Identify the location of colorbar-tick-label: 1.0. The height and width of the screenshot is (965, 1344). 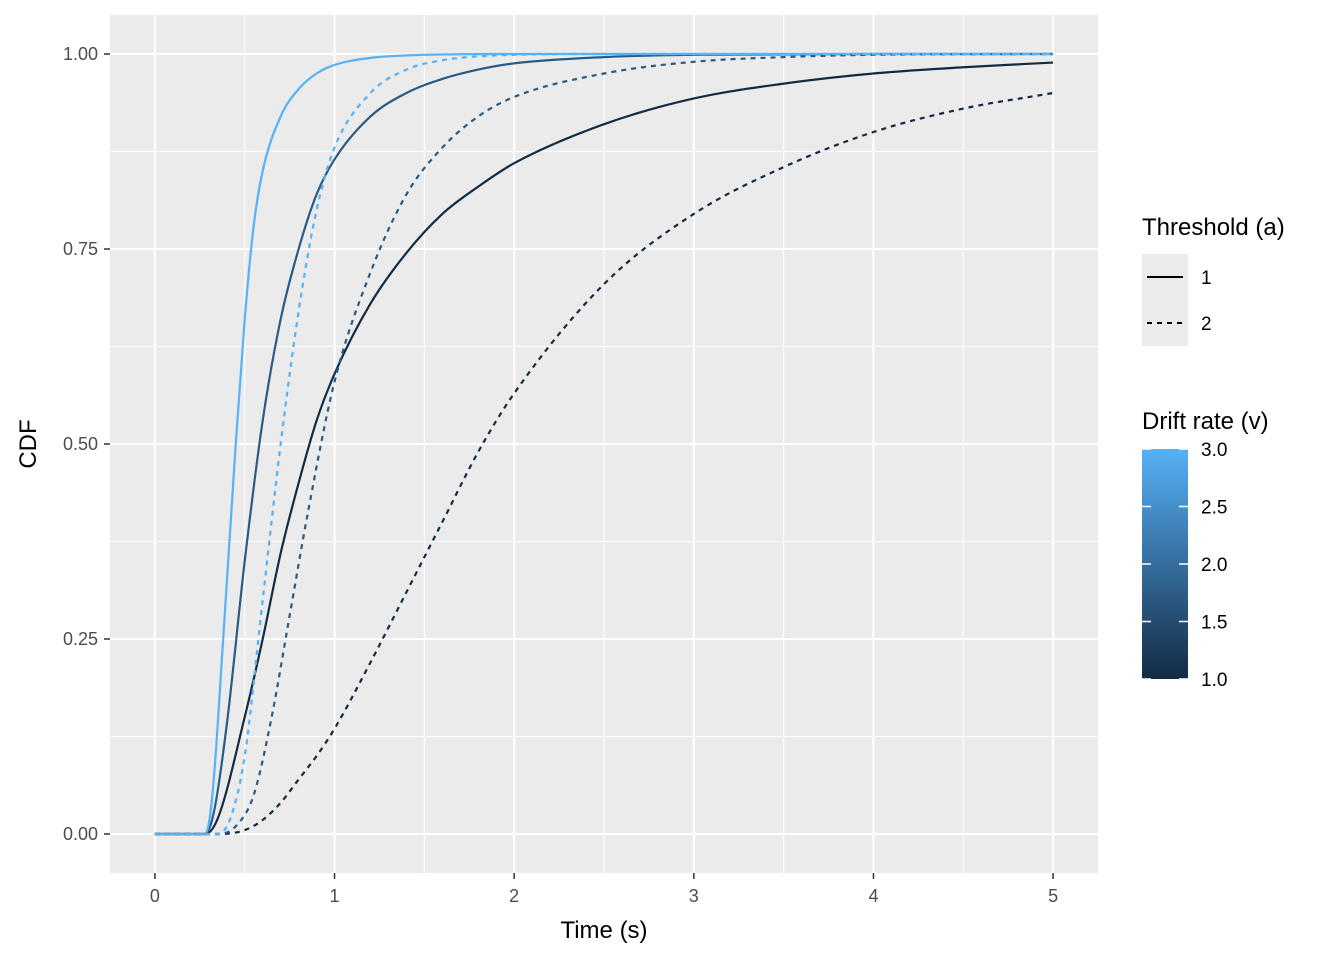
(1214, 680).